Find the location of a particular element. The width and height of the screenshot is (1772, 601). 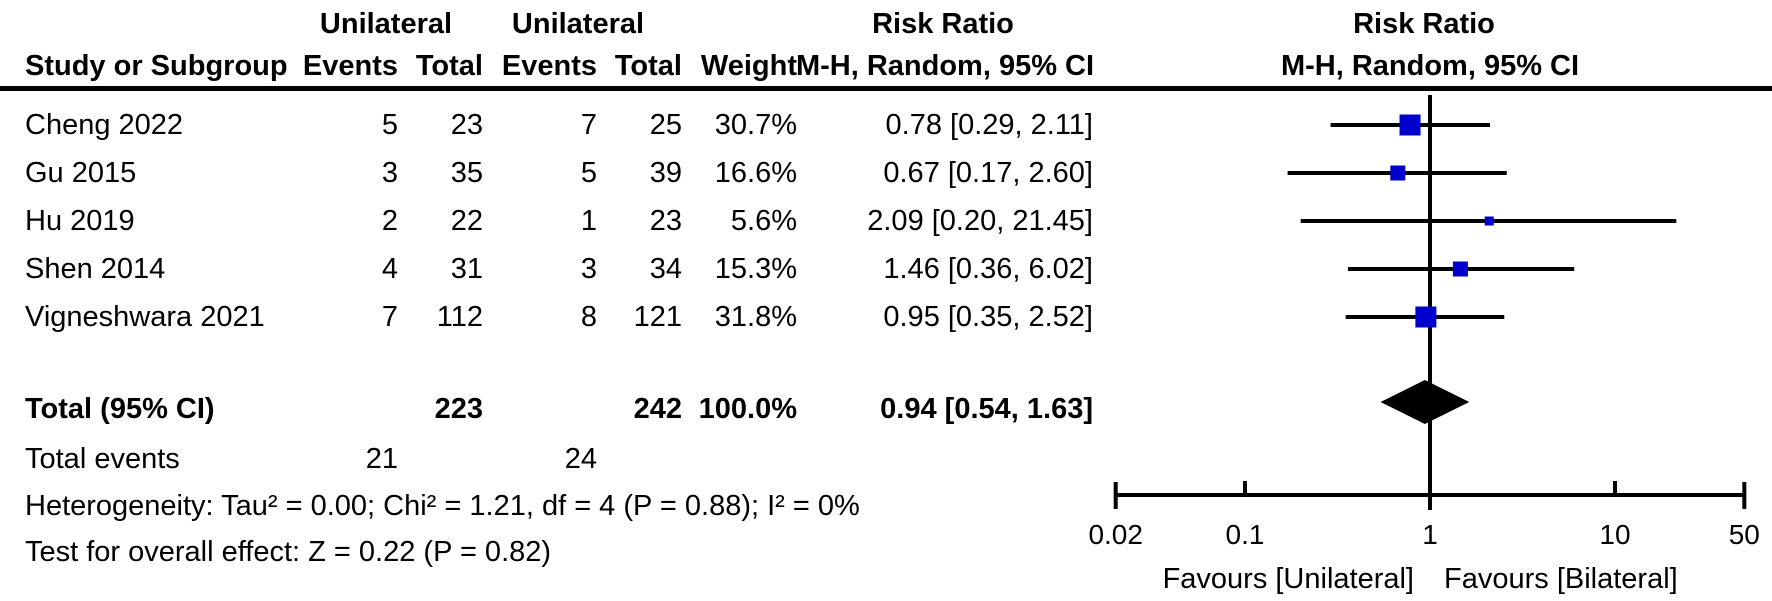

study-label: Shen 2014 is located at coordinates (95, 269).